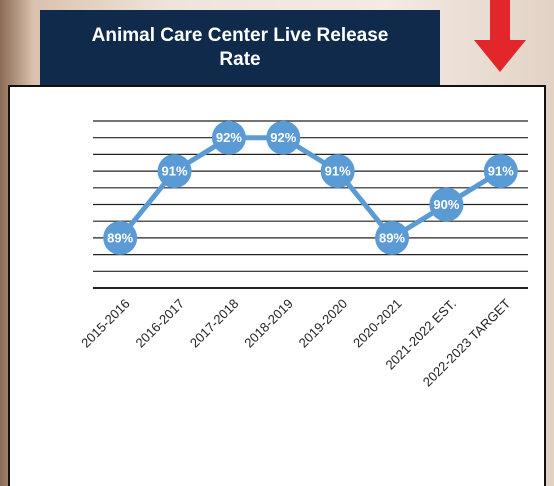 This screenshot has width=554, height=486. What do you see at coordinates (268, 323) in the screenshot?
I see `x-tick-label: 2018-2019` at bounding box center [268, 323].